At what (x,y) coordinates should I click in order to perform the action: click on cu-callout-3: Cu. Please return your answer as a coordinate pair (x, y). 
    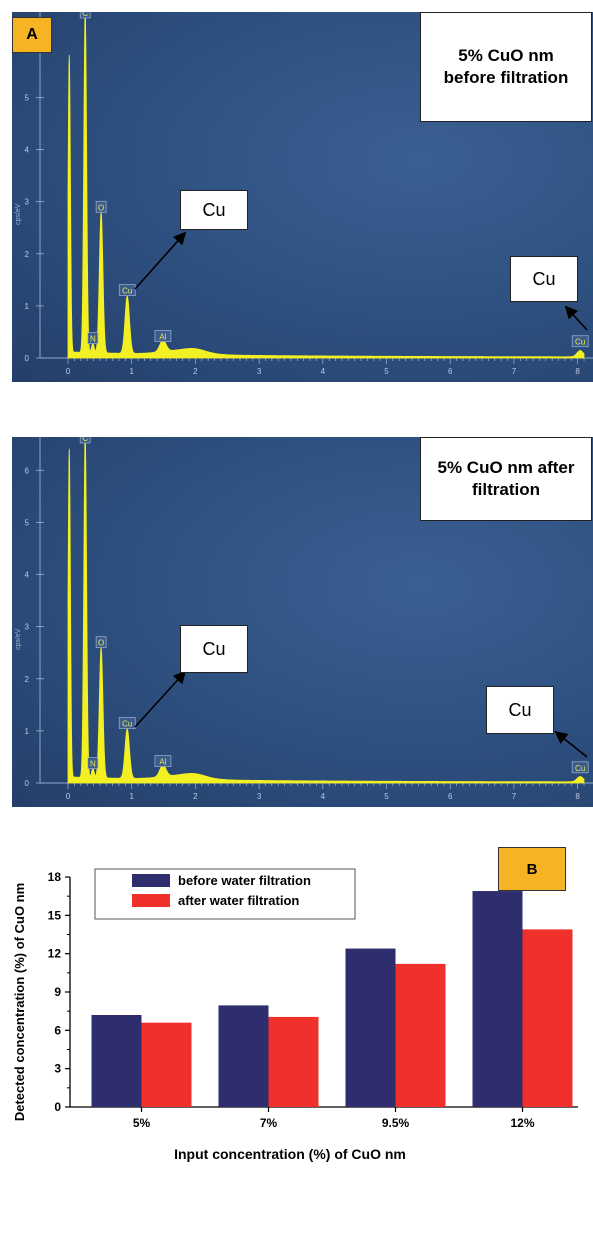
    Looking at the image, I should click on (214, 649).